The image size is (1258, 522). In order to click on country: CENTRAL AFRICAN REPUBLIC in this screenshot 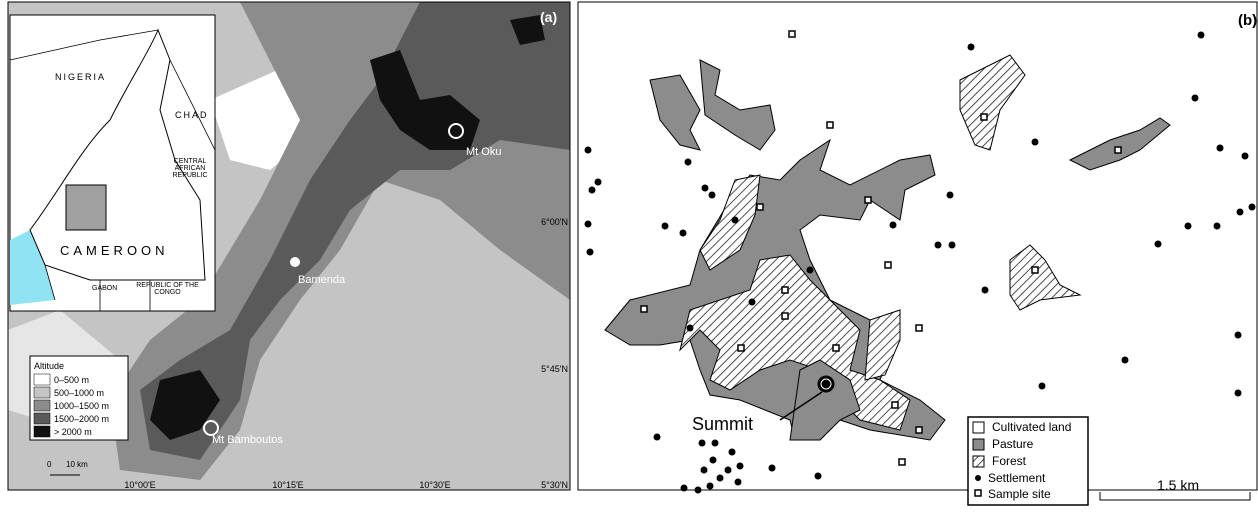, I will do `click(190, 168)`.